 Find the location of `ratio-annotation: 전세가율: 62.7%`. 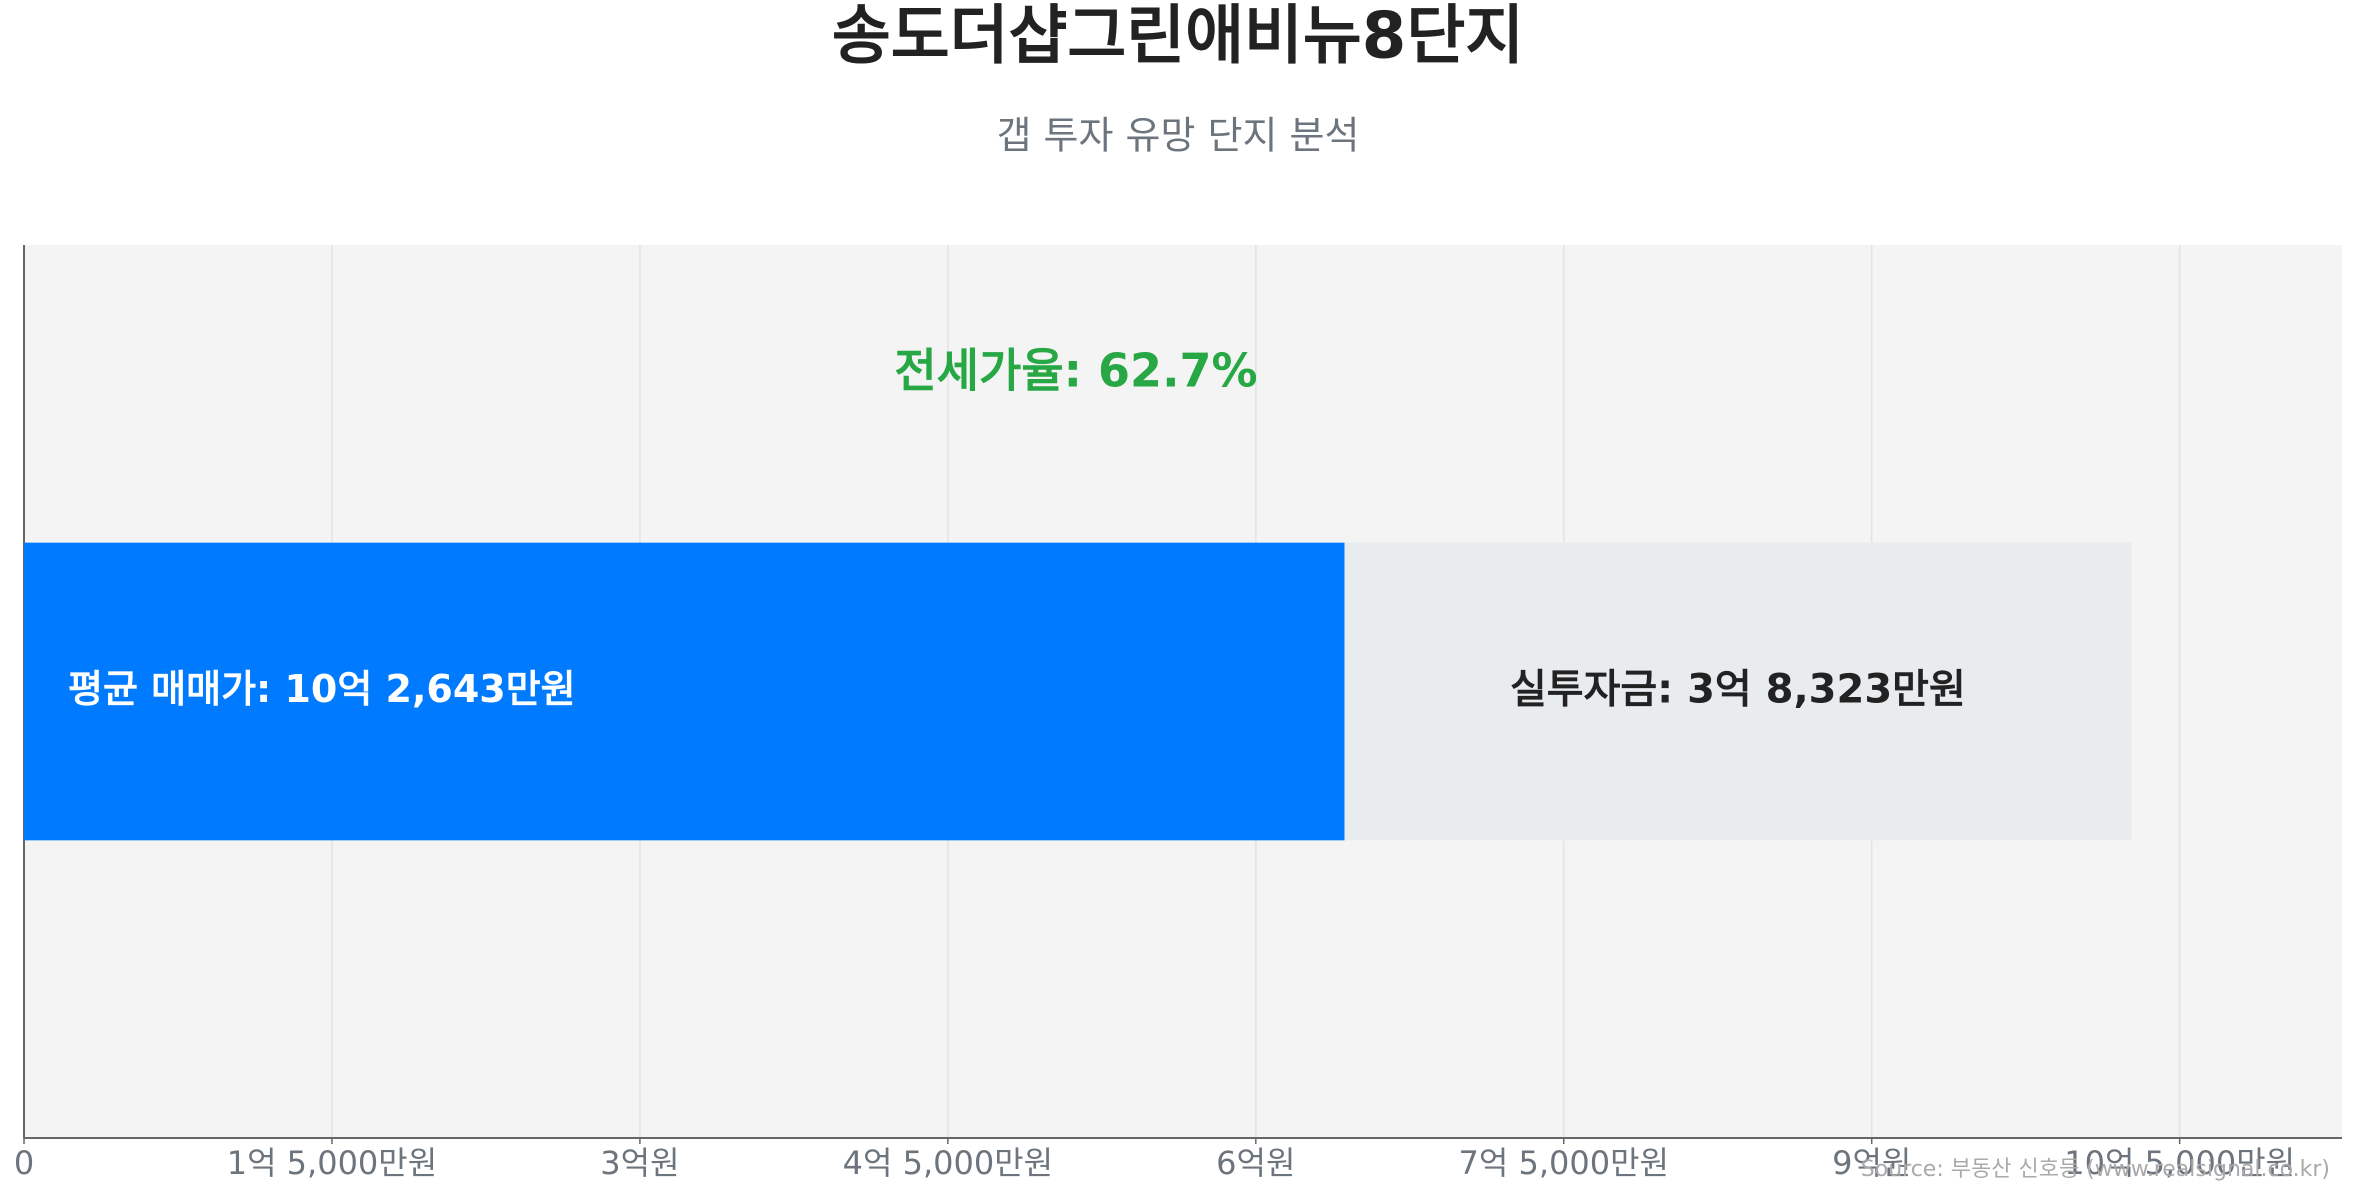

ratio-annotation: 전세가율: 62.7% is located at coordinates (1075, 371).